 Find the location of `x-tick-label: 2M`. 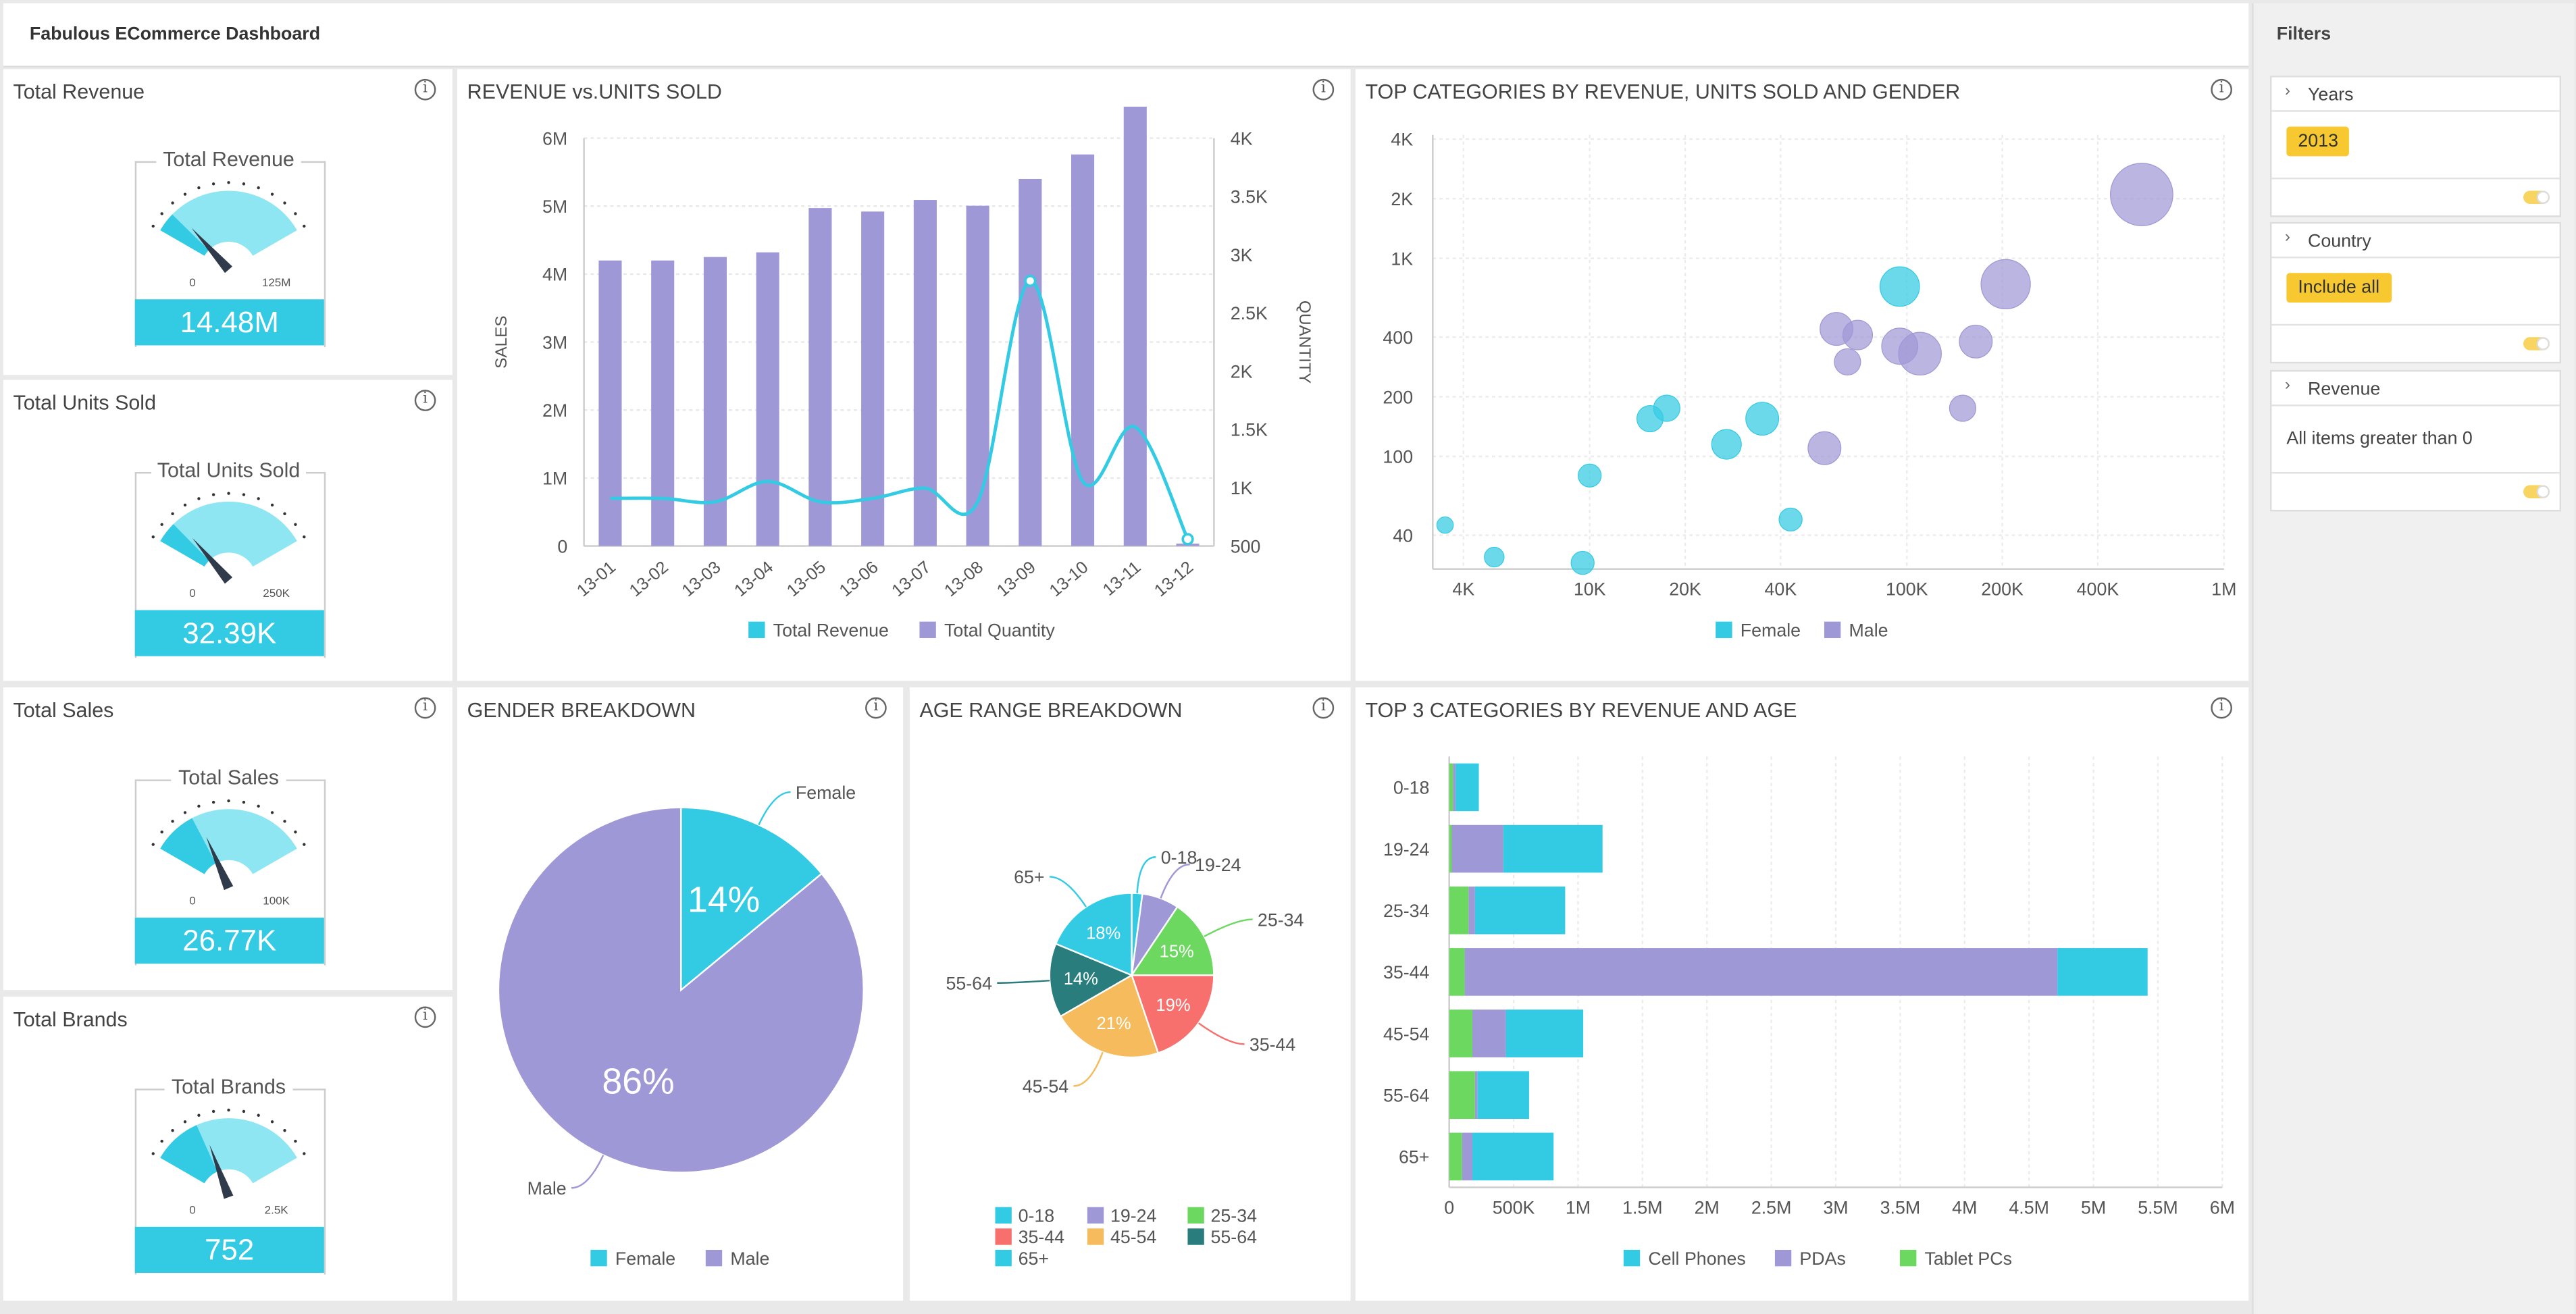

x-tick-label: 2M is located at coordinates (1707, 1207).